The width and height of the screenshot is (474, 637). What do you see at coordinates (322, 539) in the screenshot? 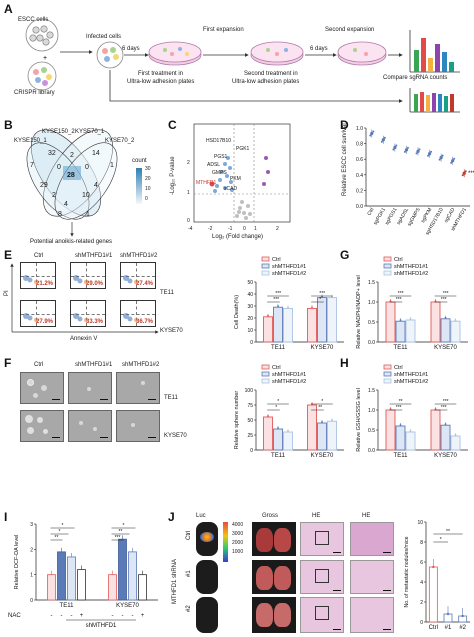
I see `he-image-ctrl-low` at bounding box center [322, 539].